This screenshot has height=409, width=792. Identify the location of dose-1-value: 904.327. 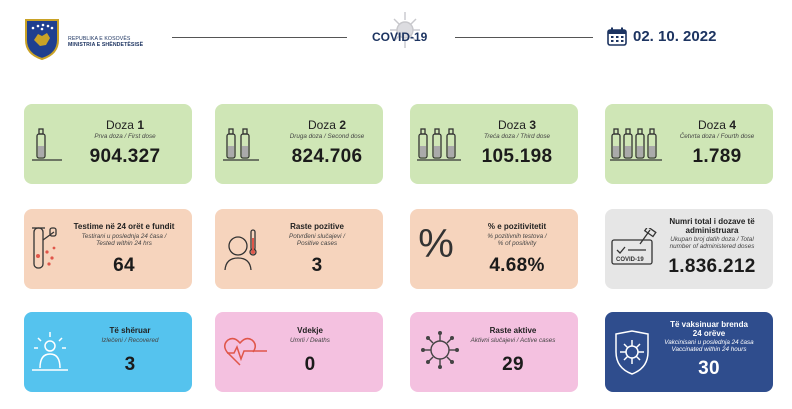
(125, 156).